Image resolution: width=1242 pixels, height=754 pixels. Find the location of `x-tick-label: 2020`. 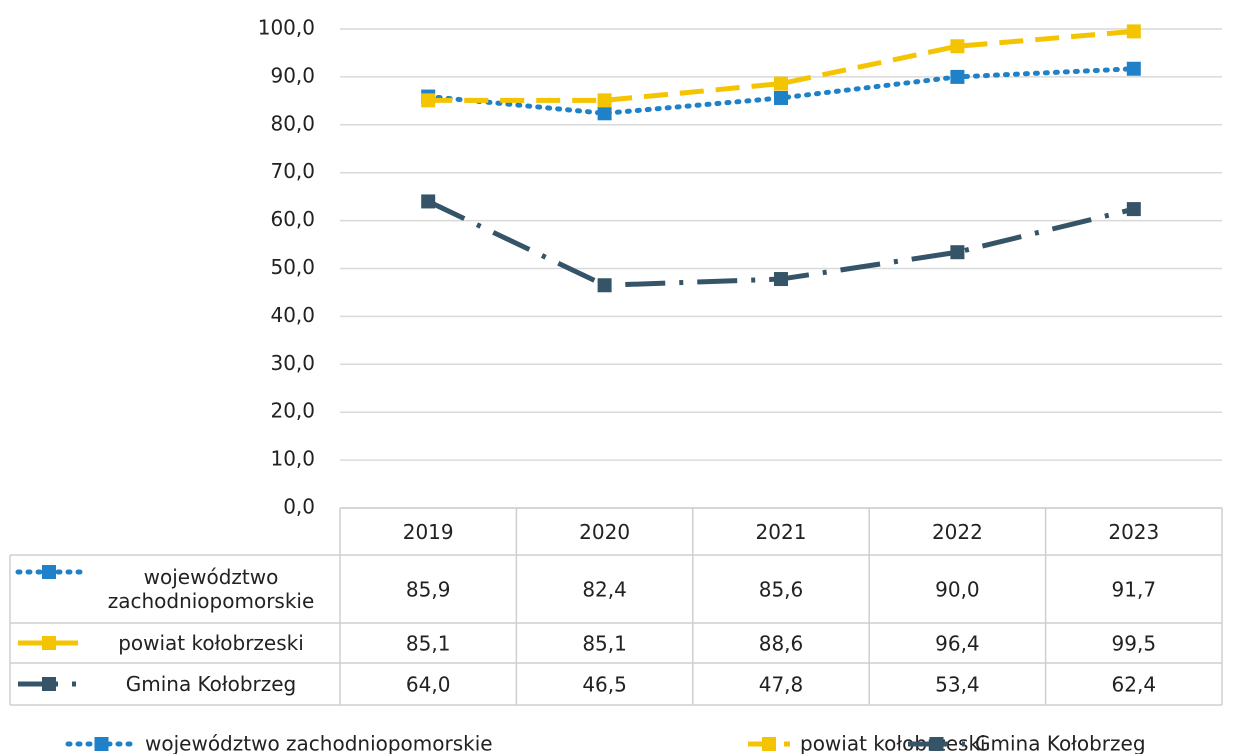

x-tick-label: 2020 is located at coordinates (604, 532).